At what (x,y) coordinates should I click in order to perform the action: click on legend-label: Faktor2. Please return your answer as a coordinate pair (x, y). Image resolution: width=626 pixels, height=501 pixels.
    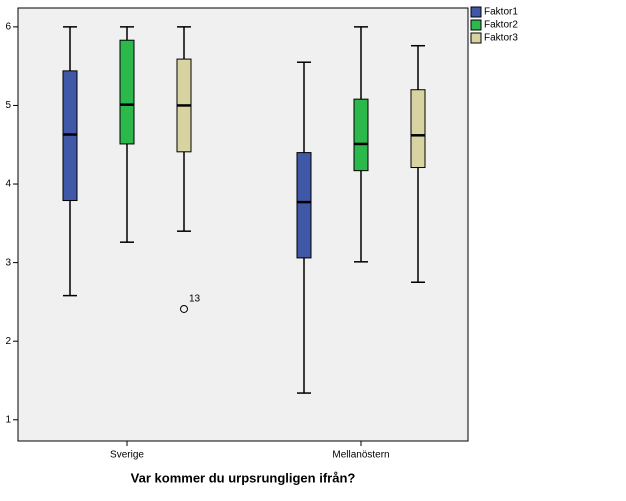
    Looking at the image, I should click on (501, 25).